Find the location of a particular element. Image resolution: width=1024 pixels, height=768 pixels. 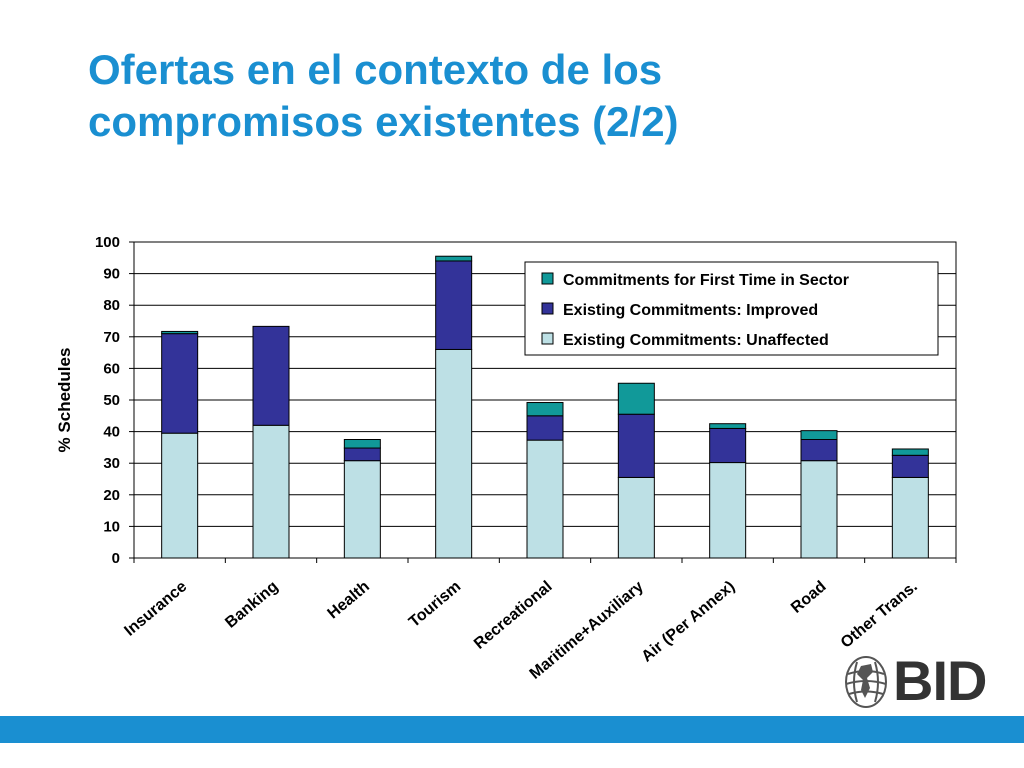

bid-logo: BID is located at coordinates (923, 681).